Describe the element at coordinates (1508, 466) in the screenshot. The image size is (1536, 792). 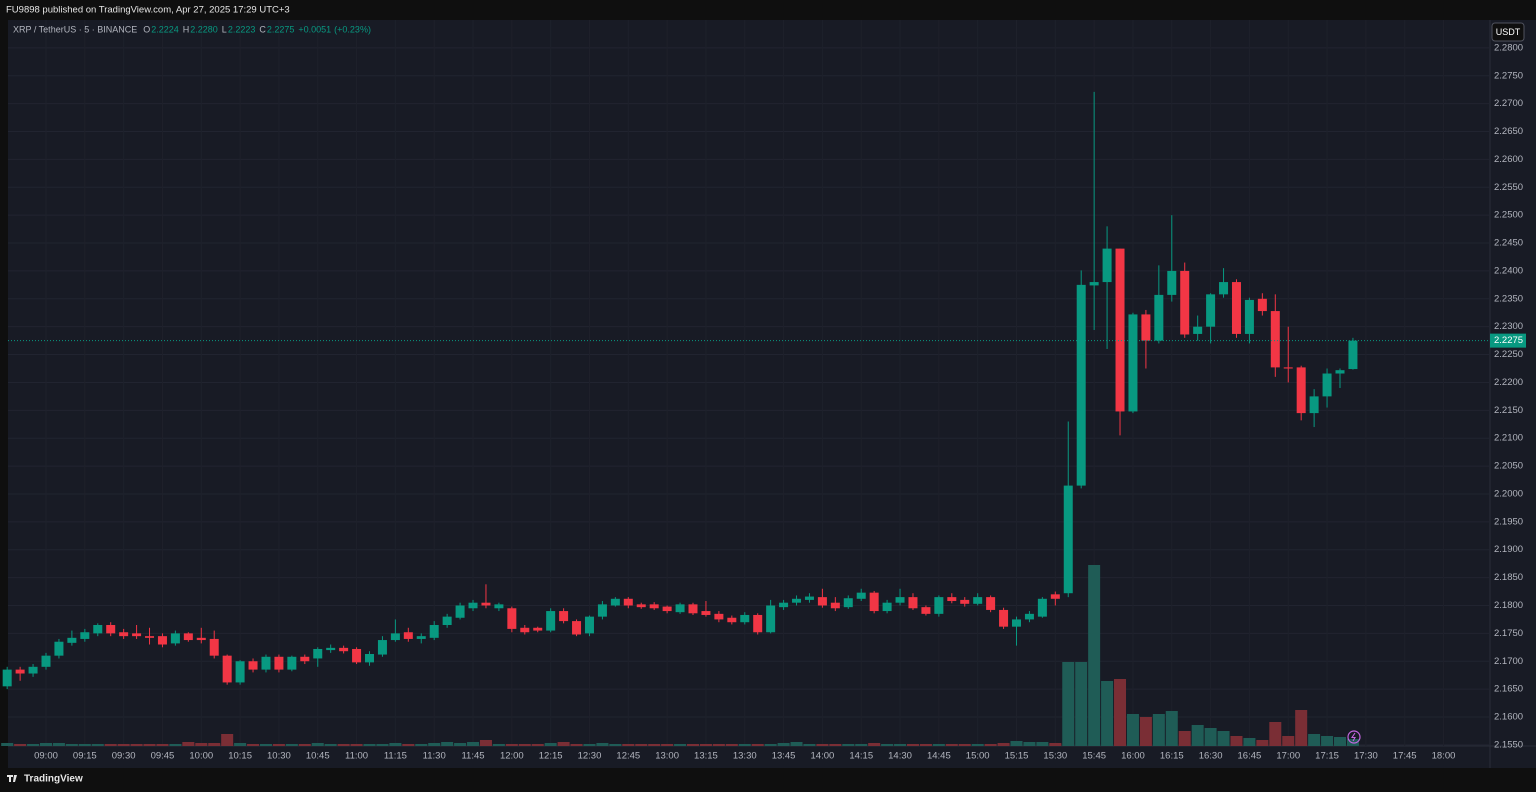
I see `y-tick-label: 2.2050` at that location.